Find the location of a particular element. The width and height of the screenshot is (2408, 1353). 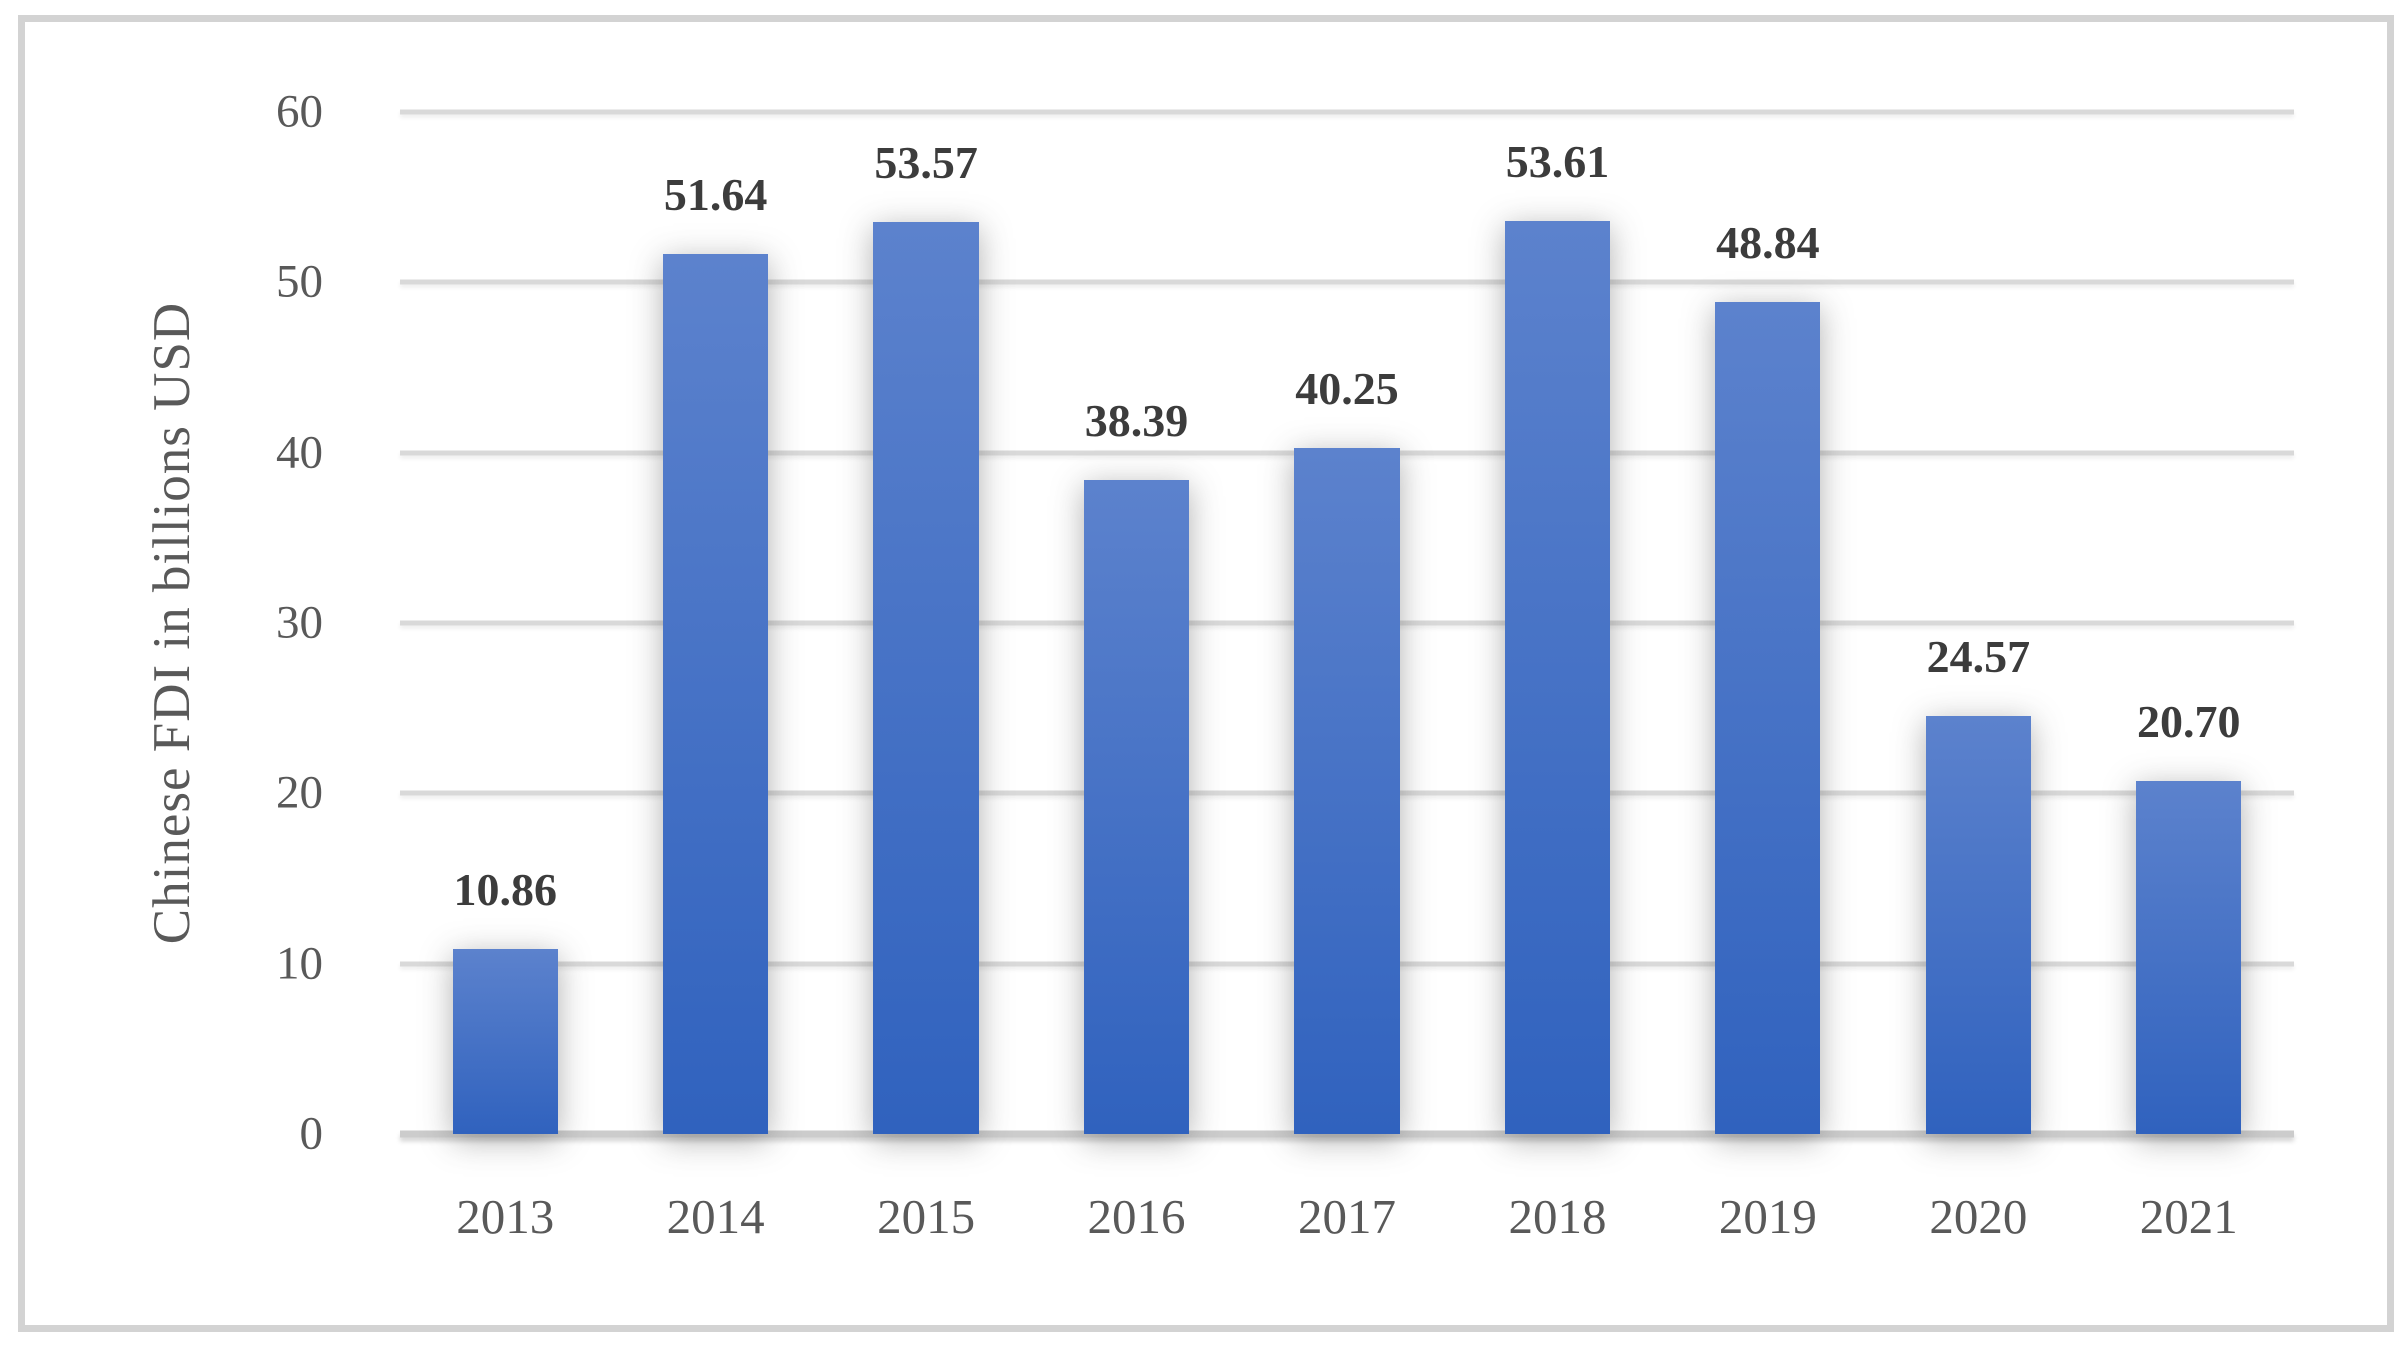

bar-group-2018: 53.61 is located at coordinates (1557, 636).